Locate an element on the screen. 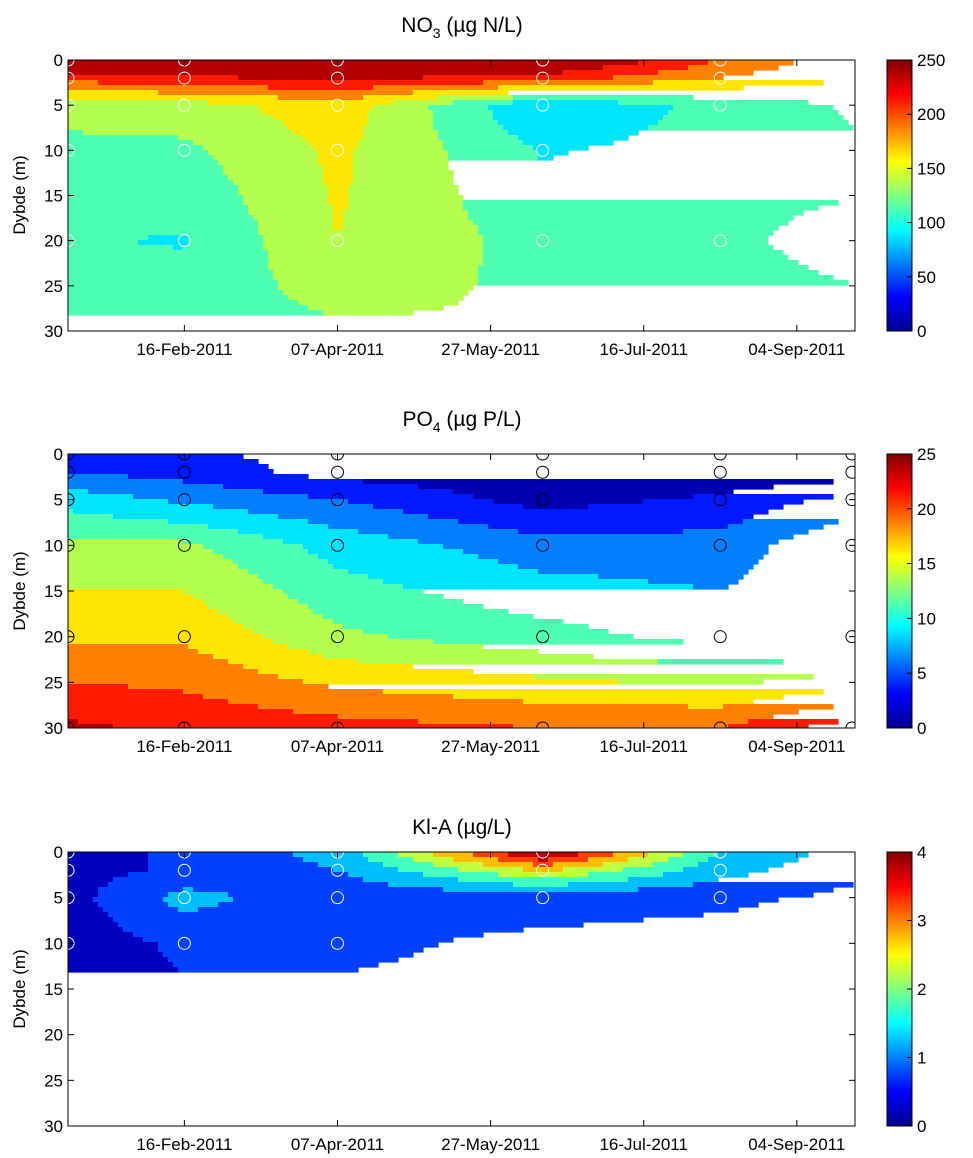  kla-colorbar-ticks: 0 1 2 3 4 is located at coordinates (916, 989).